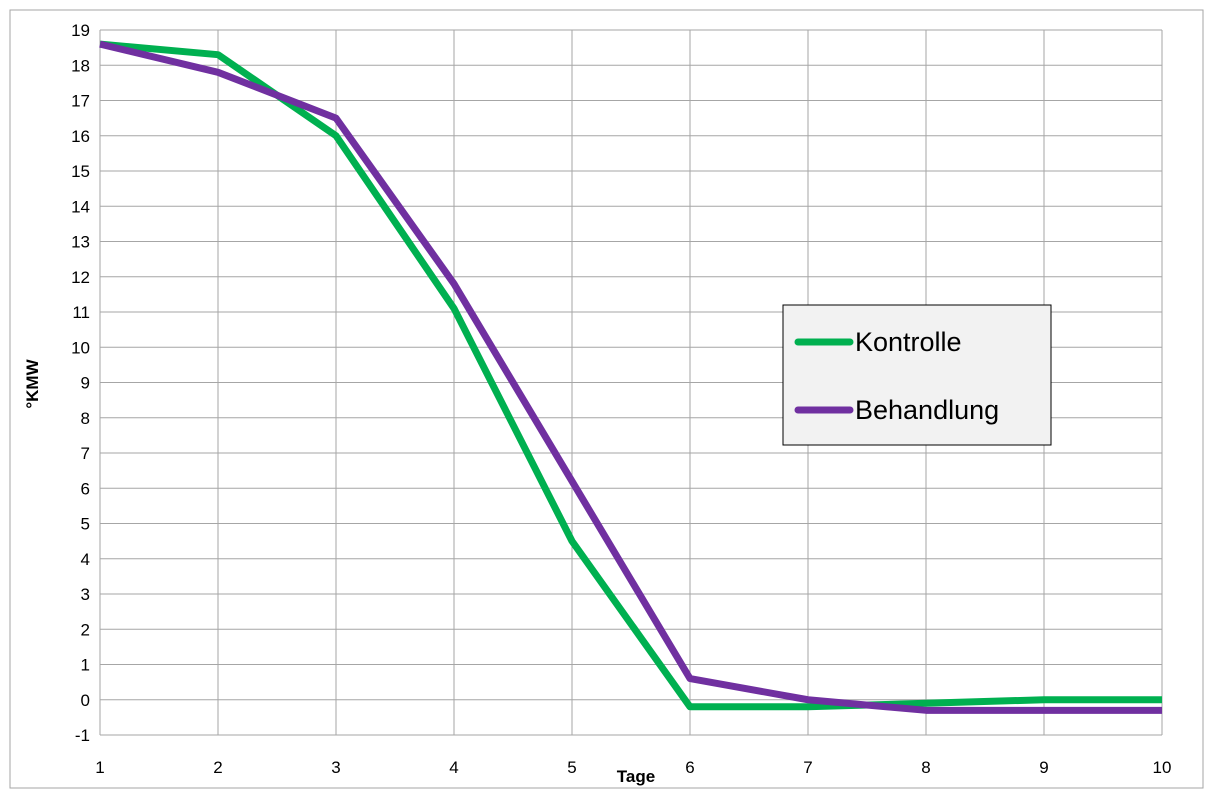 The image size is (1205, 795). Describe the element at coordinates (453, 767) in the screenshot. I see `x-tick-label: 4` at that location.